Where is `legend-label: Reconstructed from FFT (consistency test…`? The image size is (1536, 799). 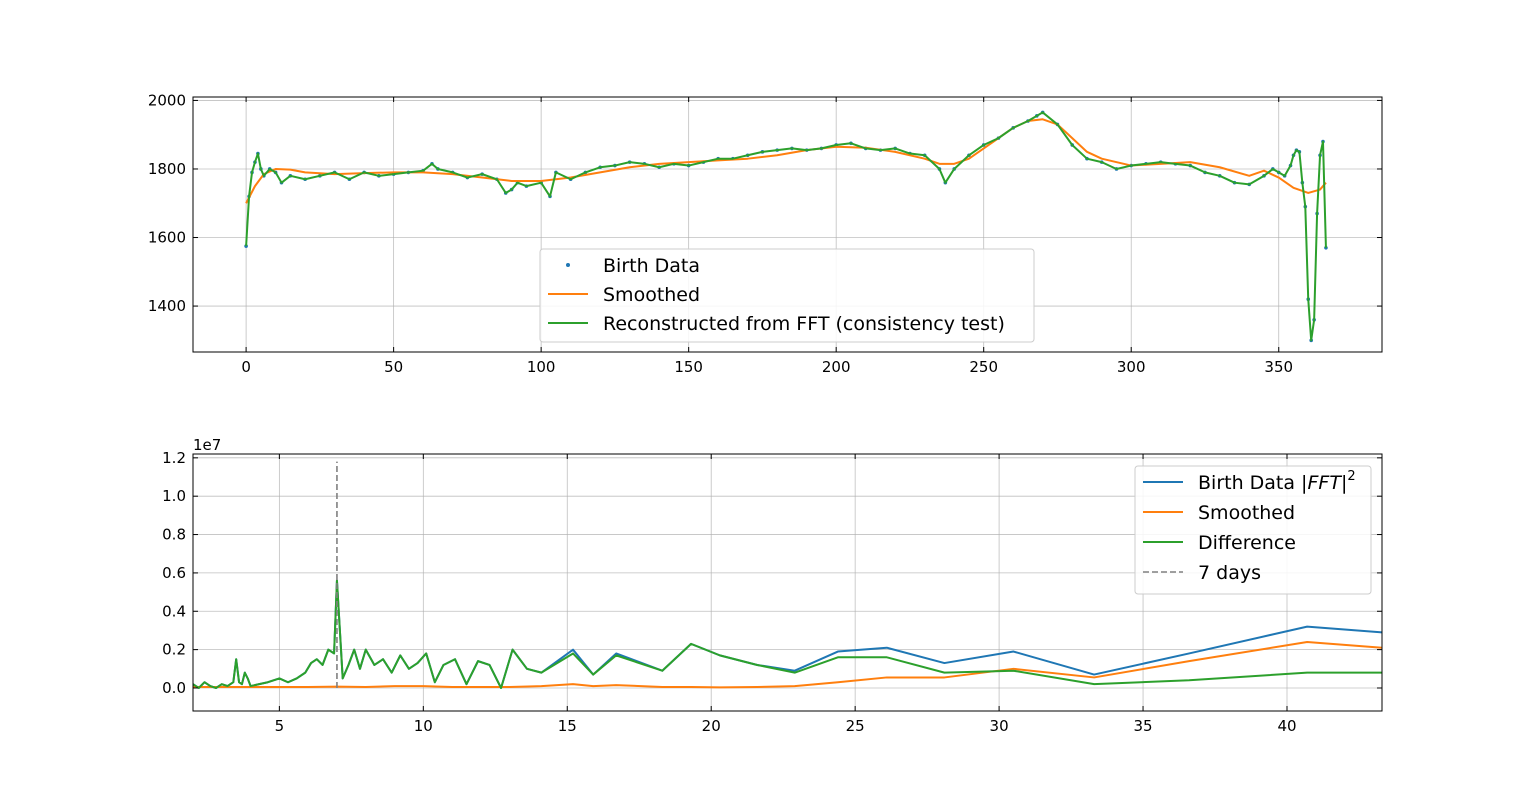 legend-label: Reconstructed from FFT (consistency test… is located at coordinates (804, 324).